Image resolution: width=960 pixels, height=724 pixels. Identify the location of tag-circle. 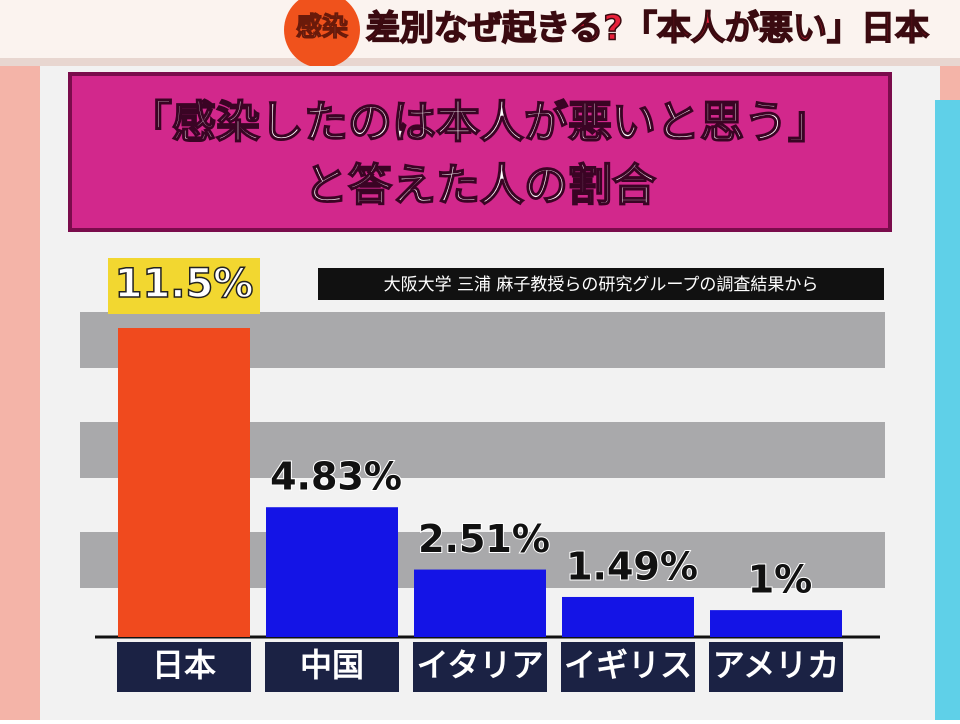
(322, 34).